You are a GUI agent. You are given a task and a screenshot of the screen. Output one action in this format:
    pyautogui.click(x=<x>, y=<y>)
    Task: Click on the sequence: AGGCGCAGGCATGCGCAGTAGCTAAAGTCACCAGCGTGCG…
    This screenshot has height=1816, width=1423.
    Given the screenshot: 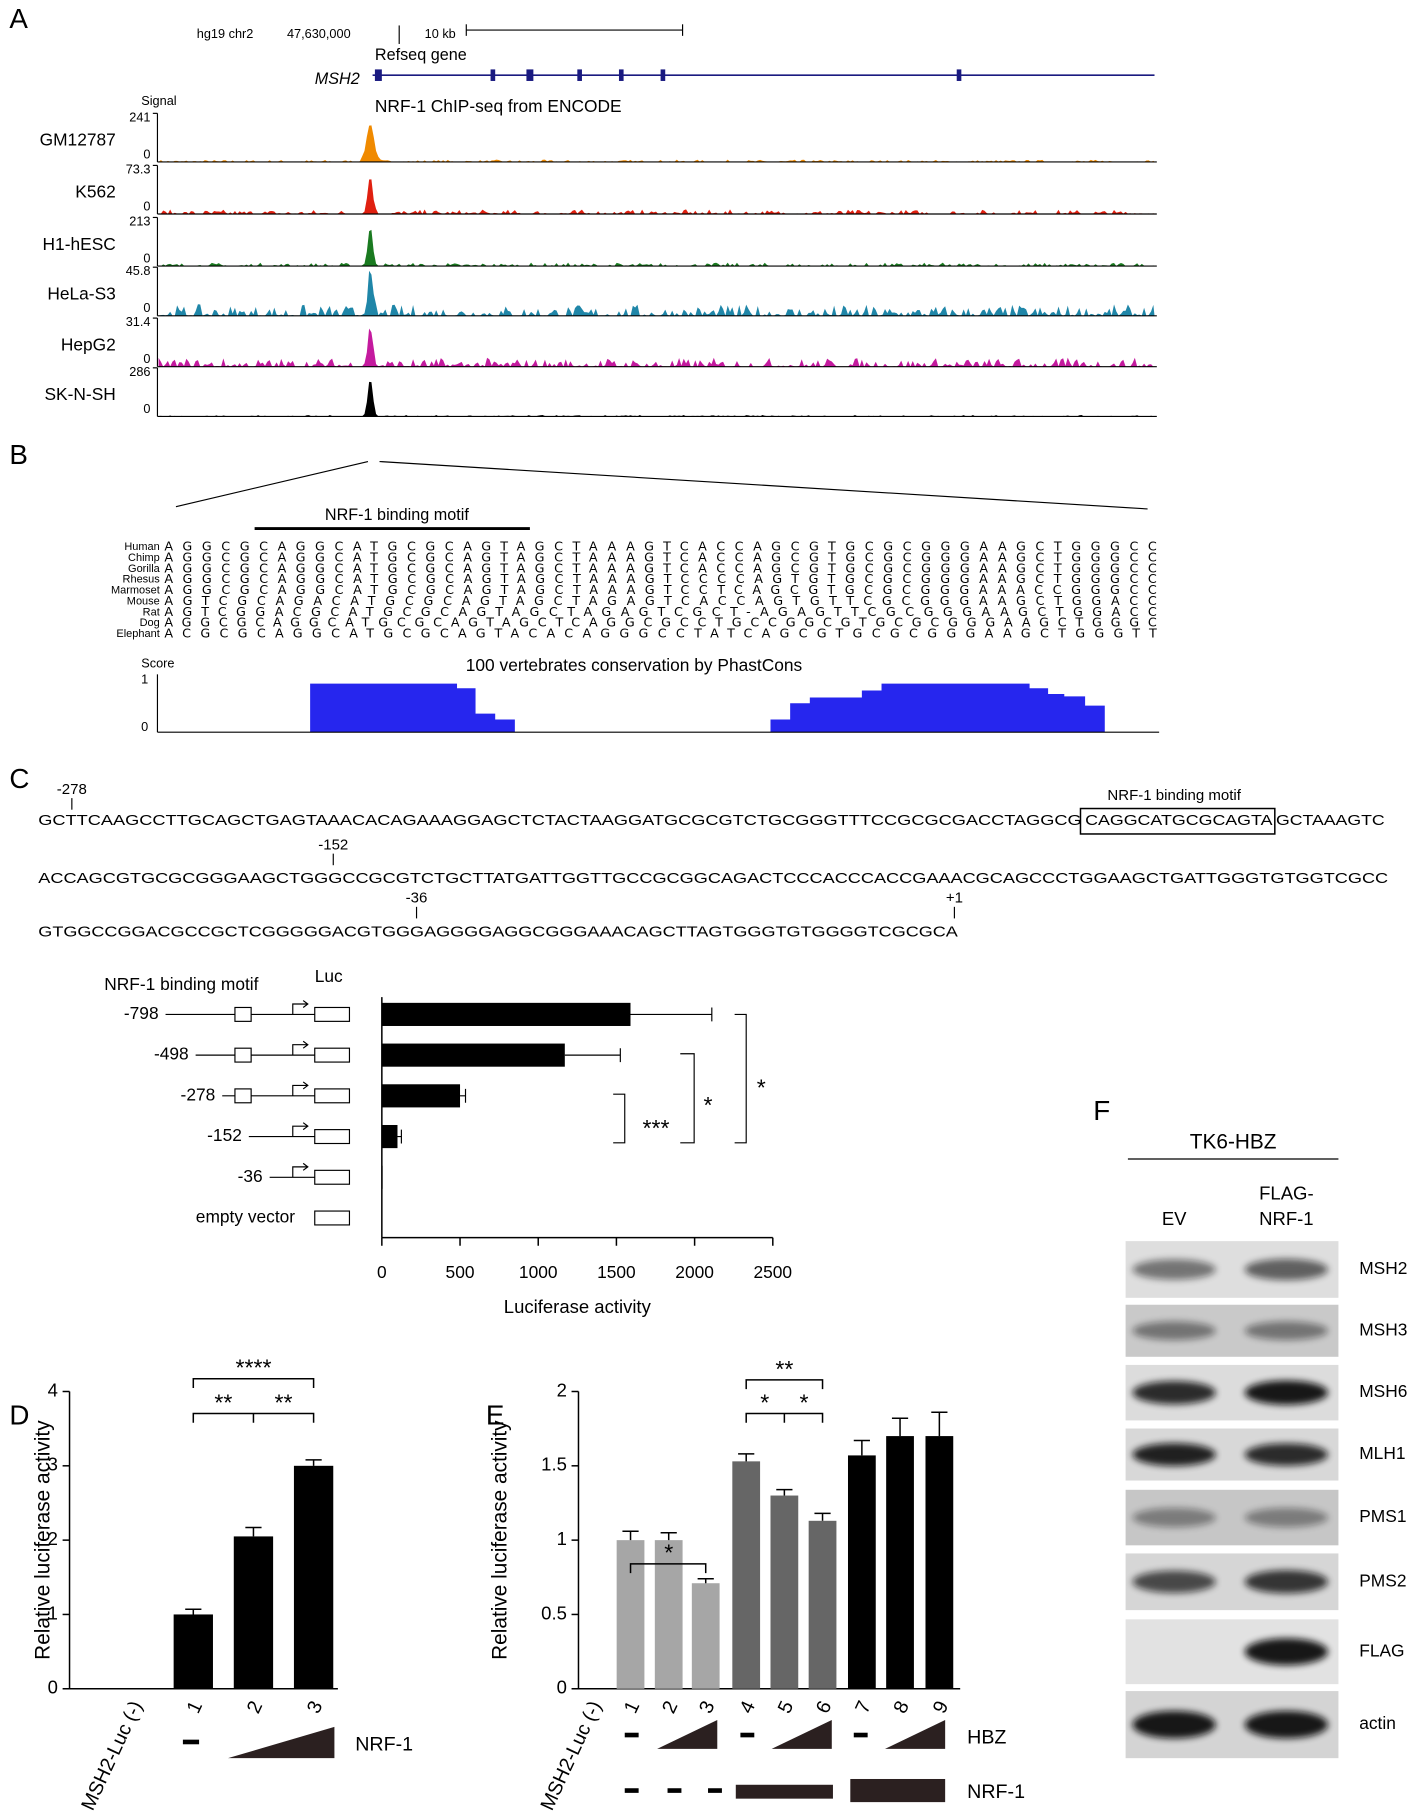 What is the action you would take?
    pyautogui.click(x=660, y=567)
    